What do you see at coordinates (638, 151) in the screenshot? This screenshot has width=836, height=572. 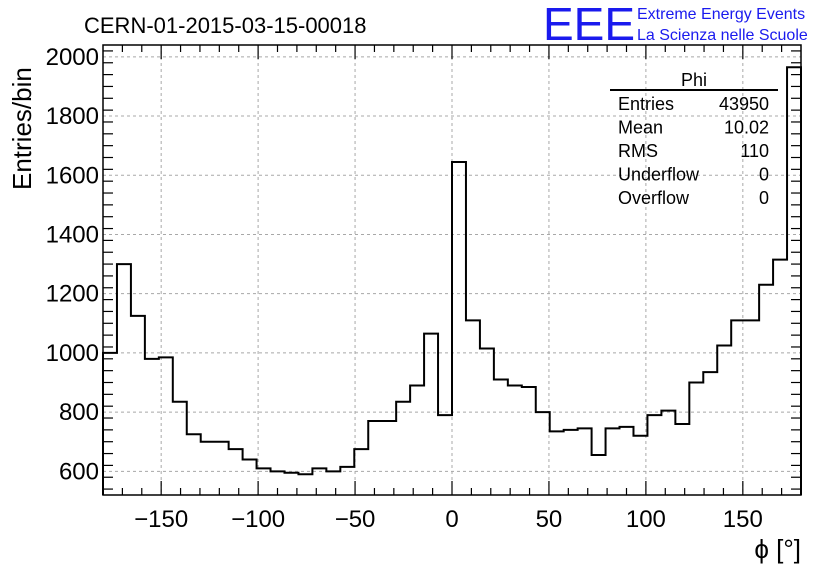 I see `stats-row-label: RMS` at bounding box center [638, 151].